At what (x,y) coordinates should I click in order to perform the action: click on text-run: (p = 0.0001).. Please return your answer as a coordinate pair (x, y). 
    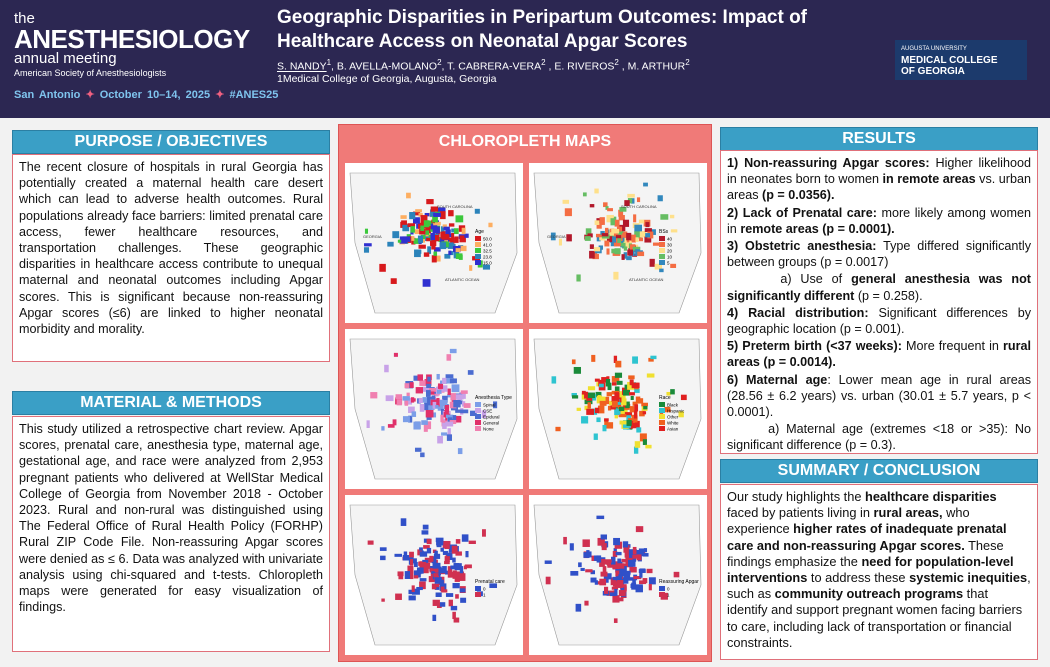
    Looking at the image, I should click on (858, 228).